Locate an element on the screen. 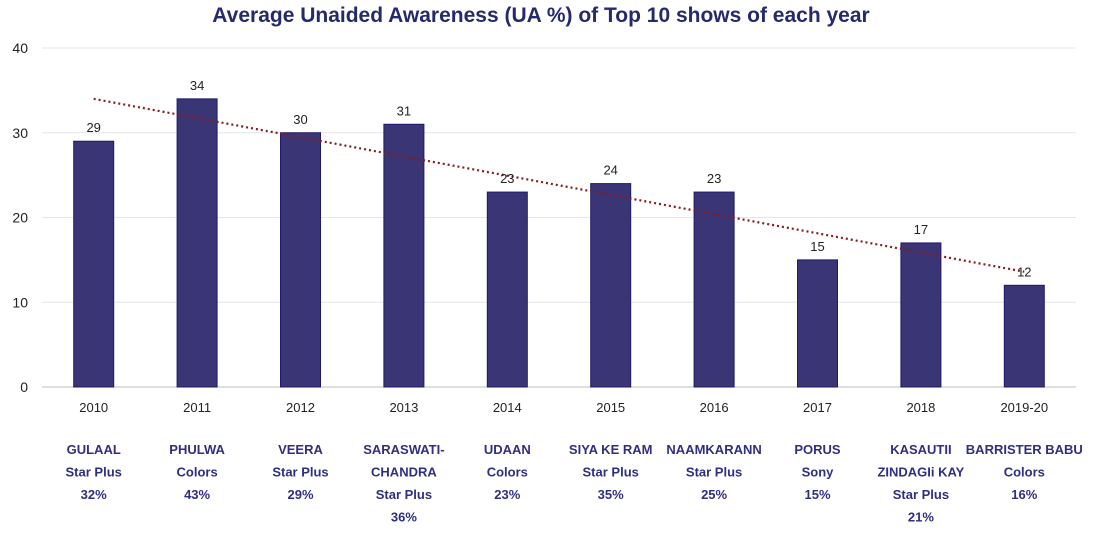 The width and height of the screenshot is (1110, 535). show-annotation-line: UDAAN is located at coordinates (507, 449).